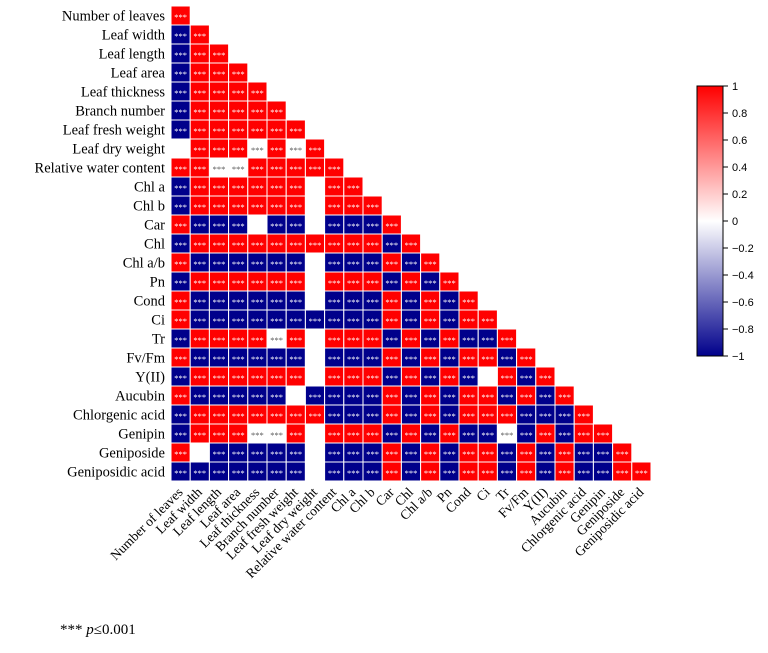  I want to click on row-label-relative-water-content: Relative water content, so click(100, 169).